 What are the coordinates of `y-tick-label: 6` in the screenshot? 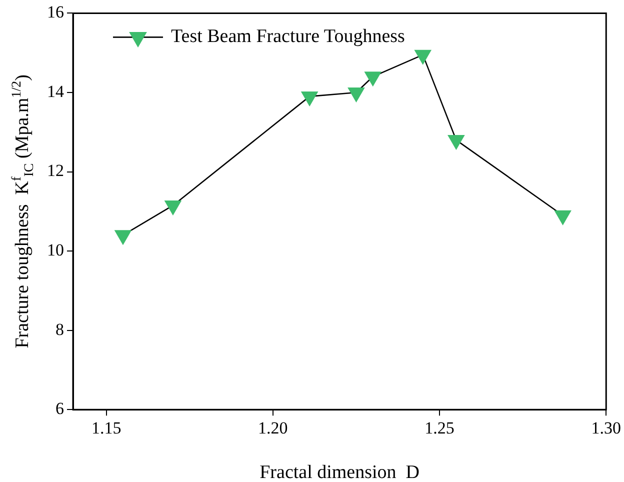 It's located at (60, 408).